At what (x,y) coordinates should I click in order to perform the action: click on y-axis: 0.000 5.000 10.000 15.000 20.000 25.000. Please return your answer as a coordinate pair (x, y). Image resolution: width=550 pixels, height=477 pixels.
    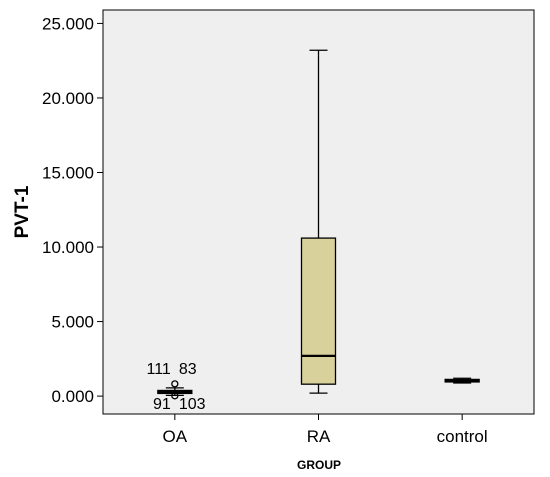
    Looking at the image, I should click on (72, 210).